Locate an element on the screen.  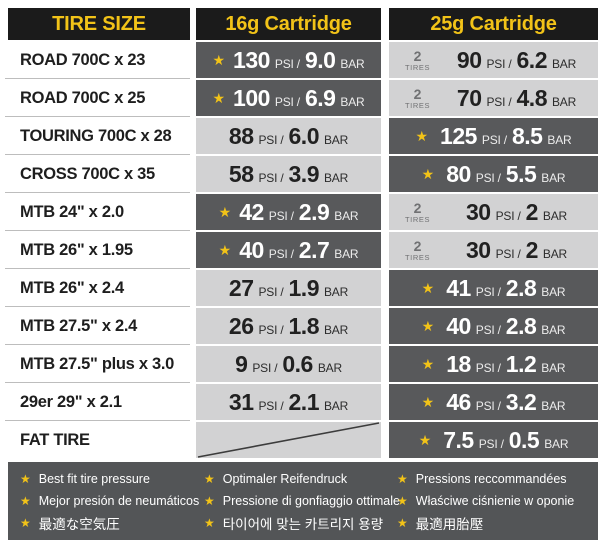
pressure-cell-16g: 9 PSI / 0.6 BAR is located at coordinates (288, 364).